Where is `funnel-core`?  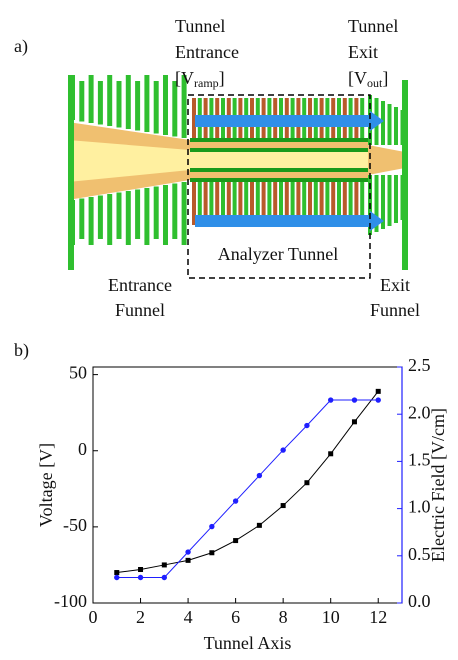
funnel-core is located at coordinates (129, 161).